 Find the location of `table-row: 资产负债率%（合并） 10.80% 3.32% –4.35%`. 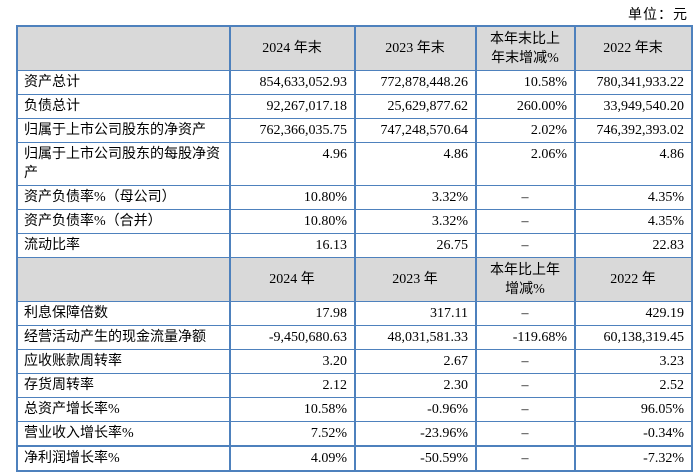

table-row: 资产负债率%（合并） 10.80% 3.32% –4.35% is located at coordinates (354, 221).